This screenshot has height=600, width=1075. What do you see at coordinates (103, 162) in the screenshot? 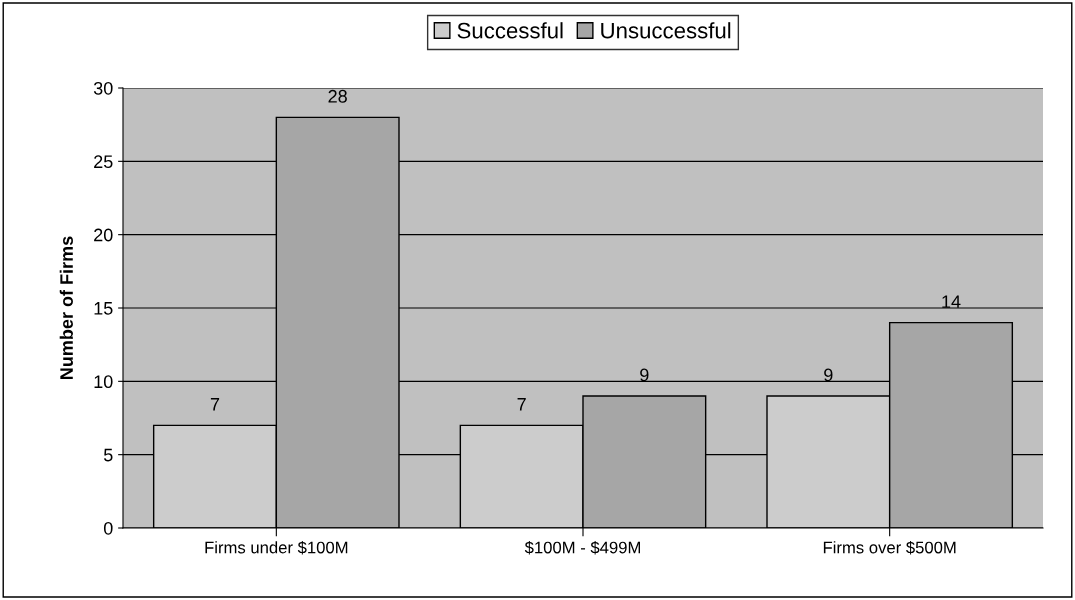
I see `y-tick-label: 25` at bounding box center [103, 162].